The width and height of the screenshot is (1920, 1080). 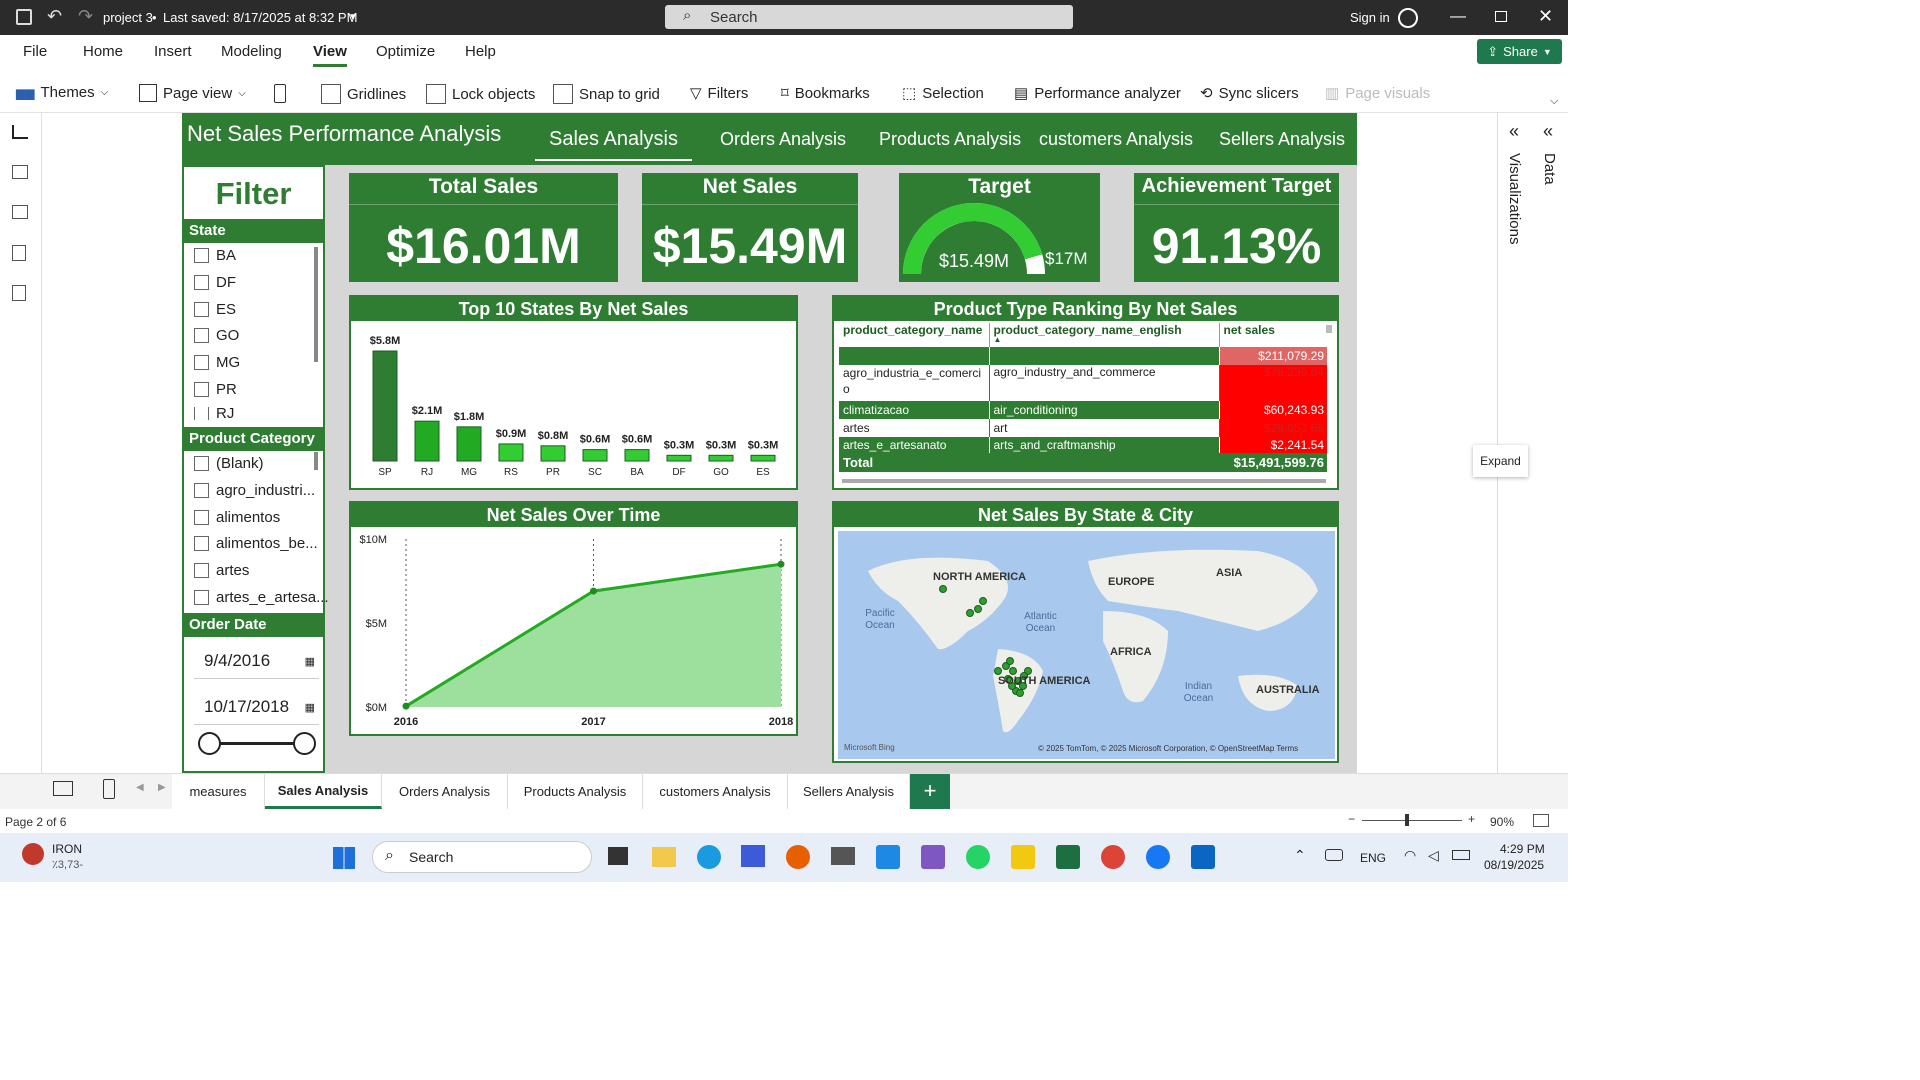 What do you see at coordinates (606, 94) in the screenshot?
I see `snap-to-grid-checkbox: Snap to grid` at bounding box center [606, 94].